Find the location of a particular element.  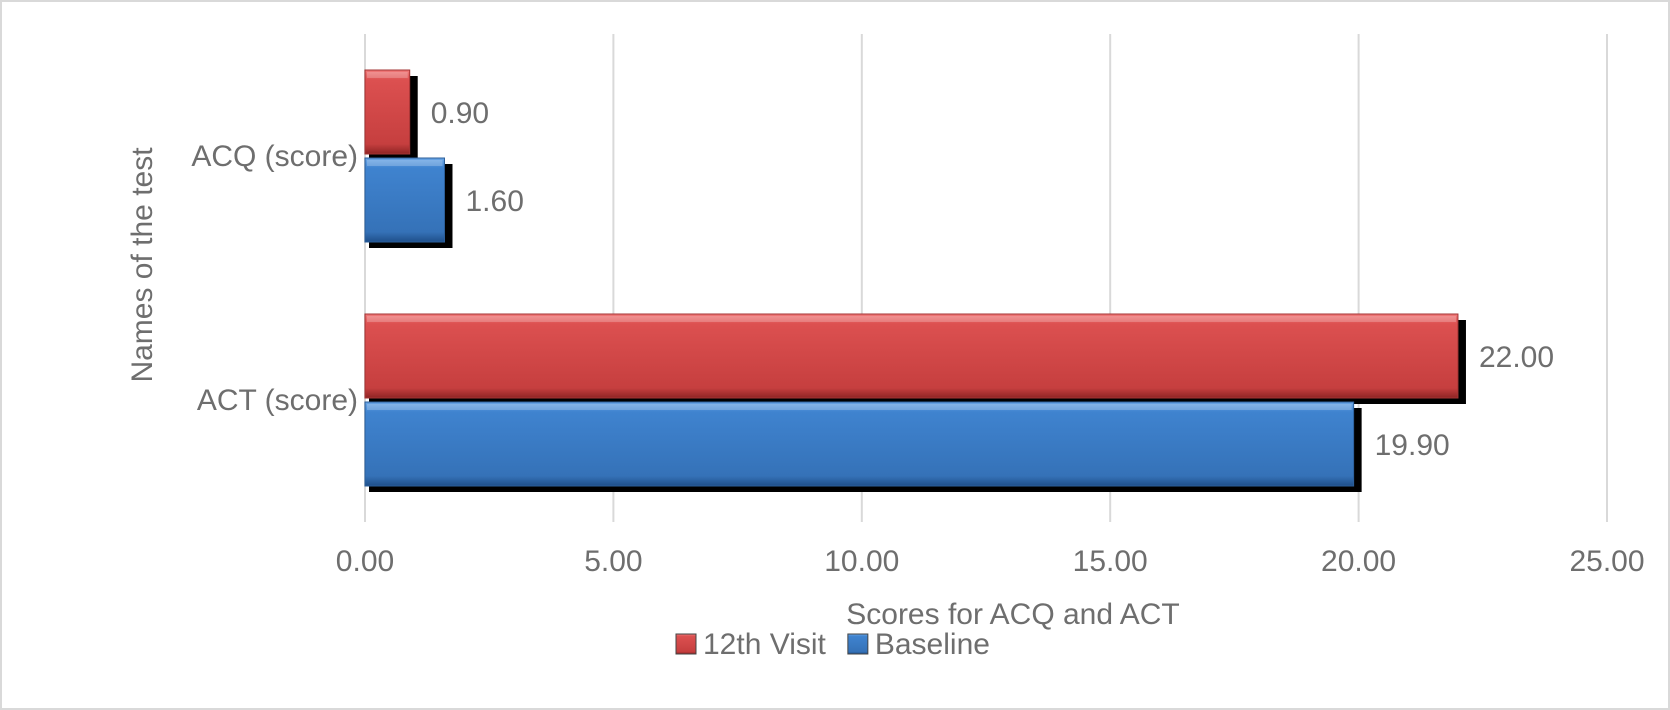

x-tick-label: 5.00 is located at coordinates (613, 561).